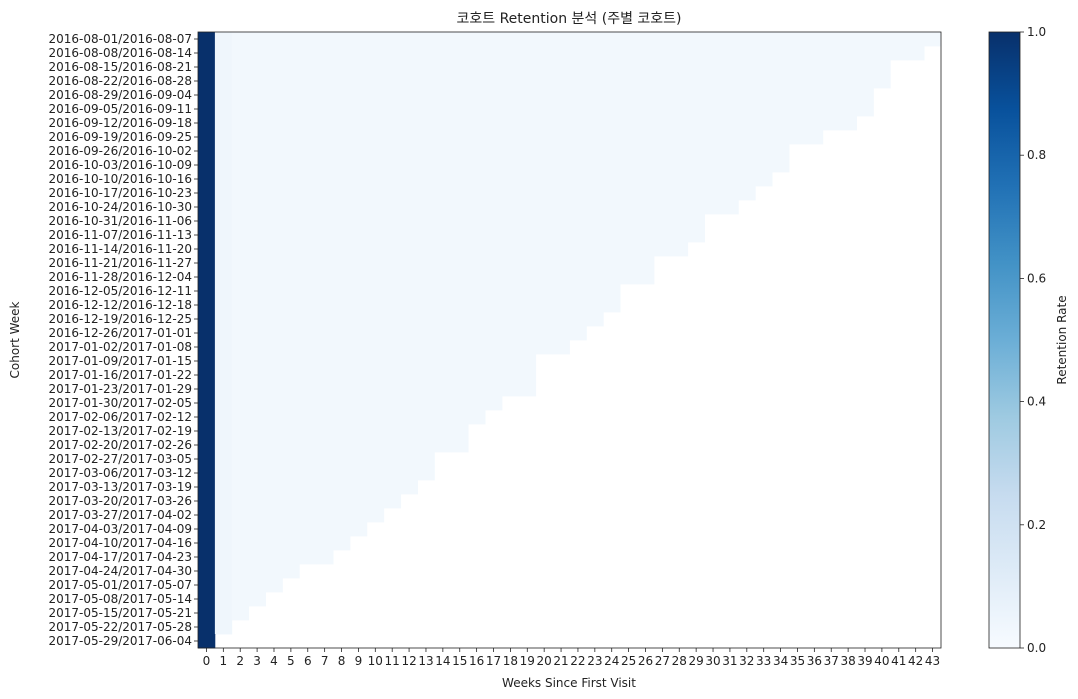 The image size is (1078, 699). What do you see at coordinates (476, 661) in the screenshot?
I see `x-tick-label: 16` at bounding box center [476, 661].